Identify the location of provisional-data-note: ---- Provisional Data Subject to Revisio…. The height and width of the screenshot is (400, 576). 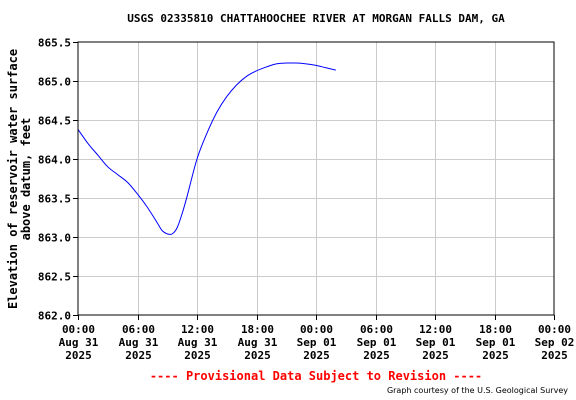
(316, 376).